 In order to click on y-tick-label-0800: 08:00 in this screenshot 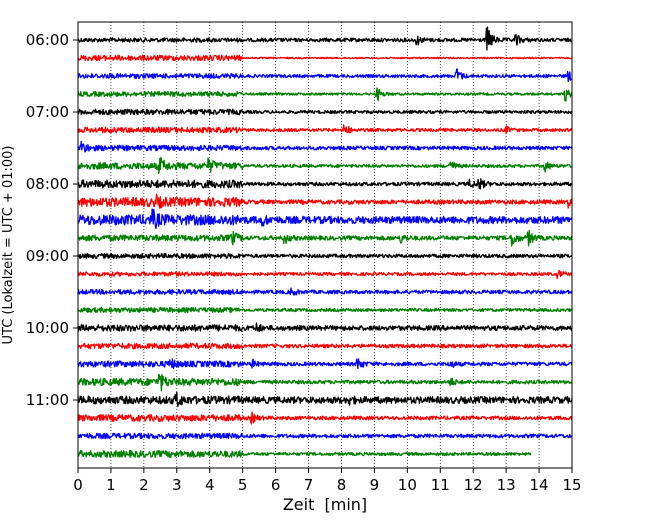, I will do `click(47, 184)`.